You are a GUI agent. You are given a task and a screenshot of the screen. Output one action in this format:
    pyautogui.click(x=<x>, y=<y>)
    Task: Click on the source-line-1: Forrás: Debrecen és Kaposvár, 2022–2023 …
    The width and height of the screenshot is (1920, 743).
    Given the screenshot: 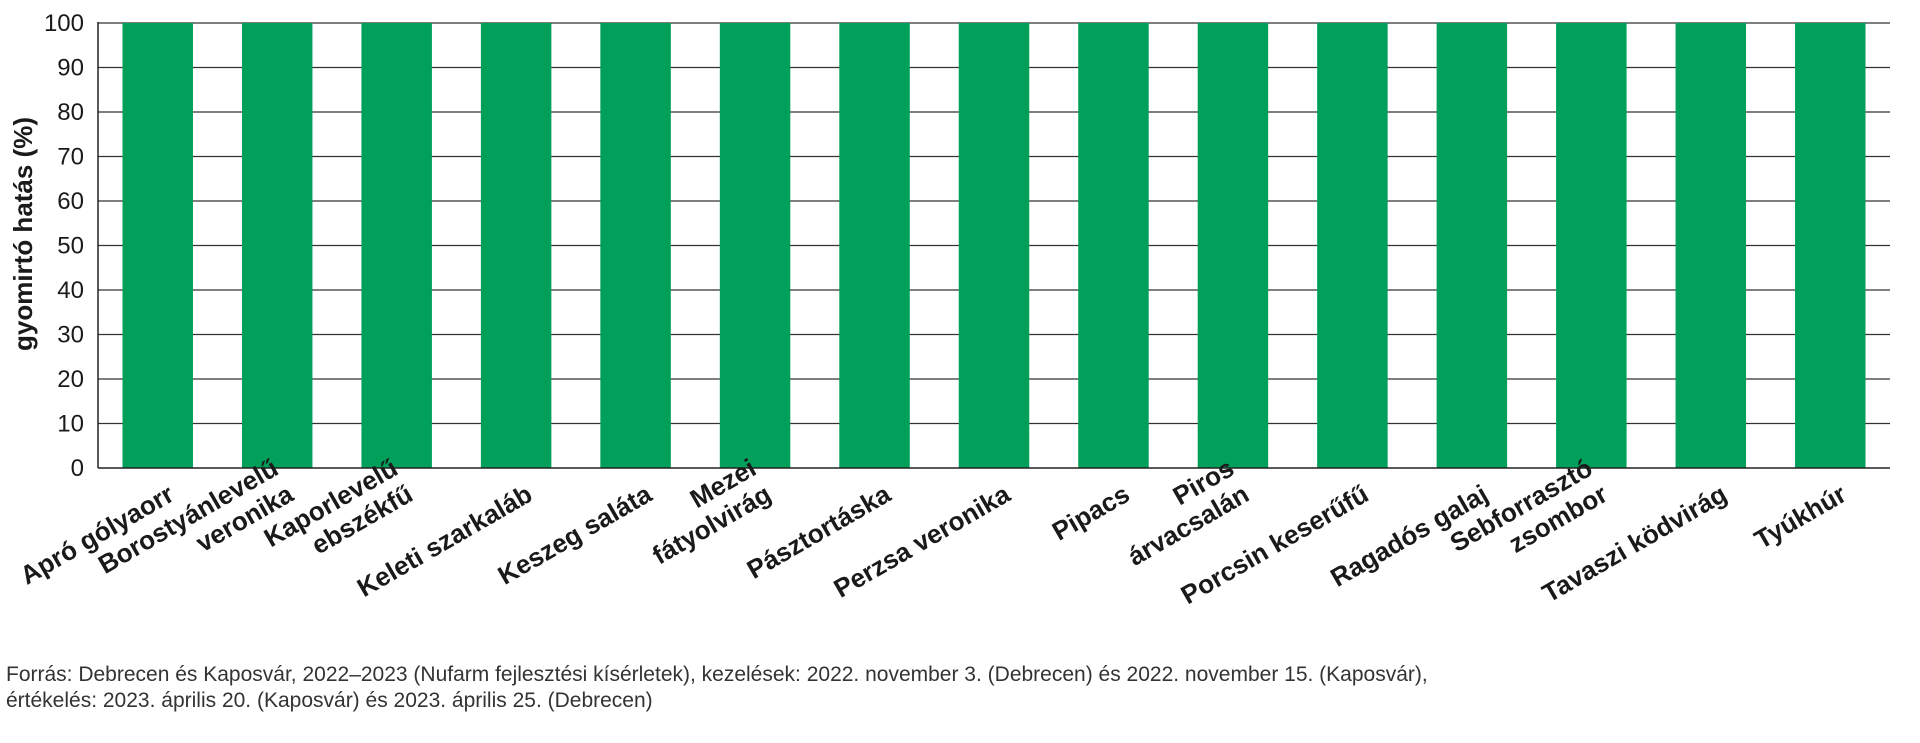 What is the action you would take?
    pyautogui.click(x=717, y=674)
    